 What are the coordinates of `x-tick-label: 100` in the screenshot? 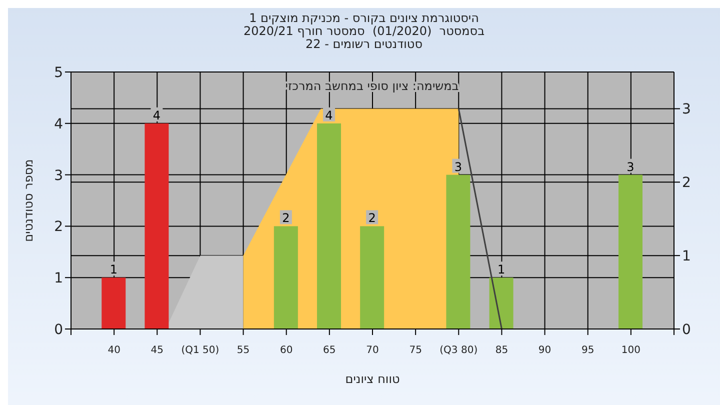 It's located at (630, 350).